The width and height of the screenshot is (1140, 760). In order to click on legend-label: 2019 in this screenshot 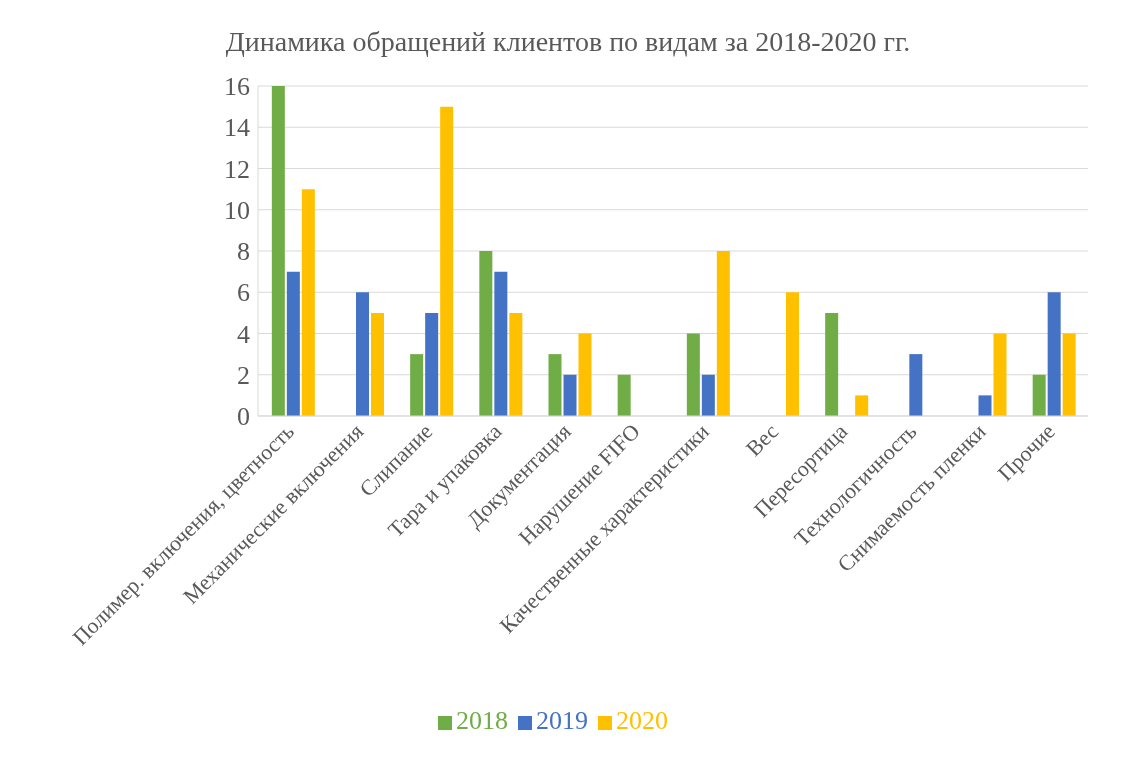, I will do `click(562, 720)`.